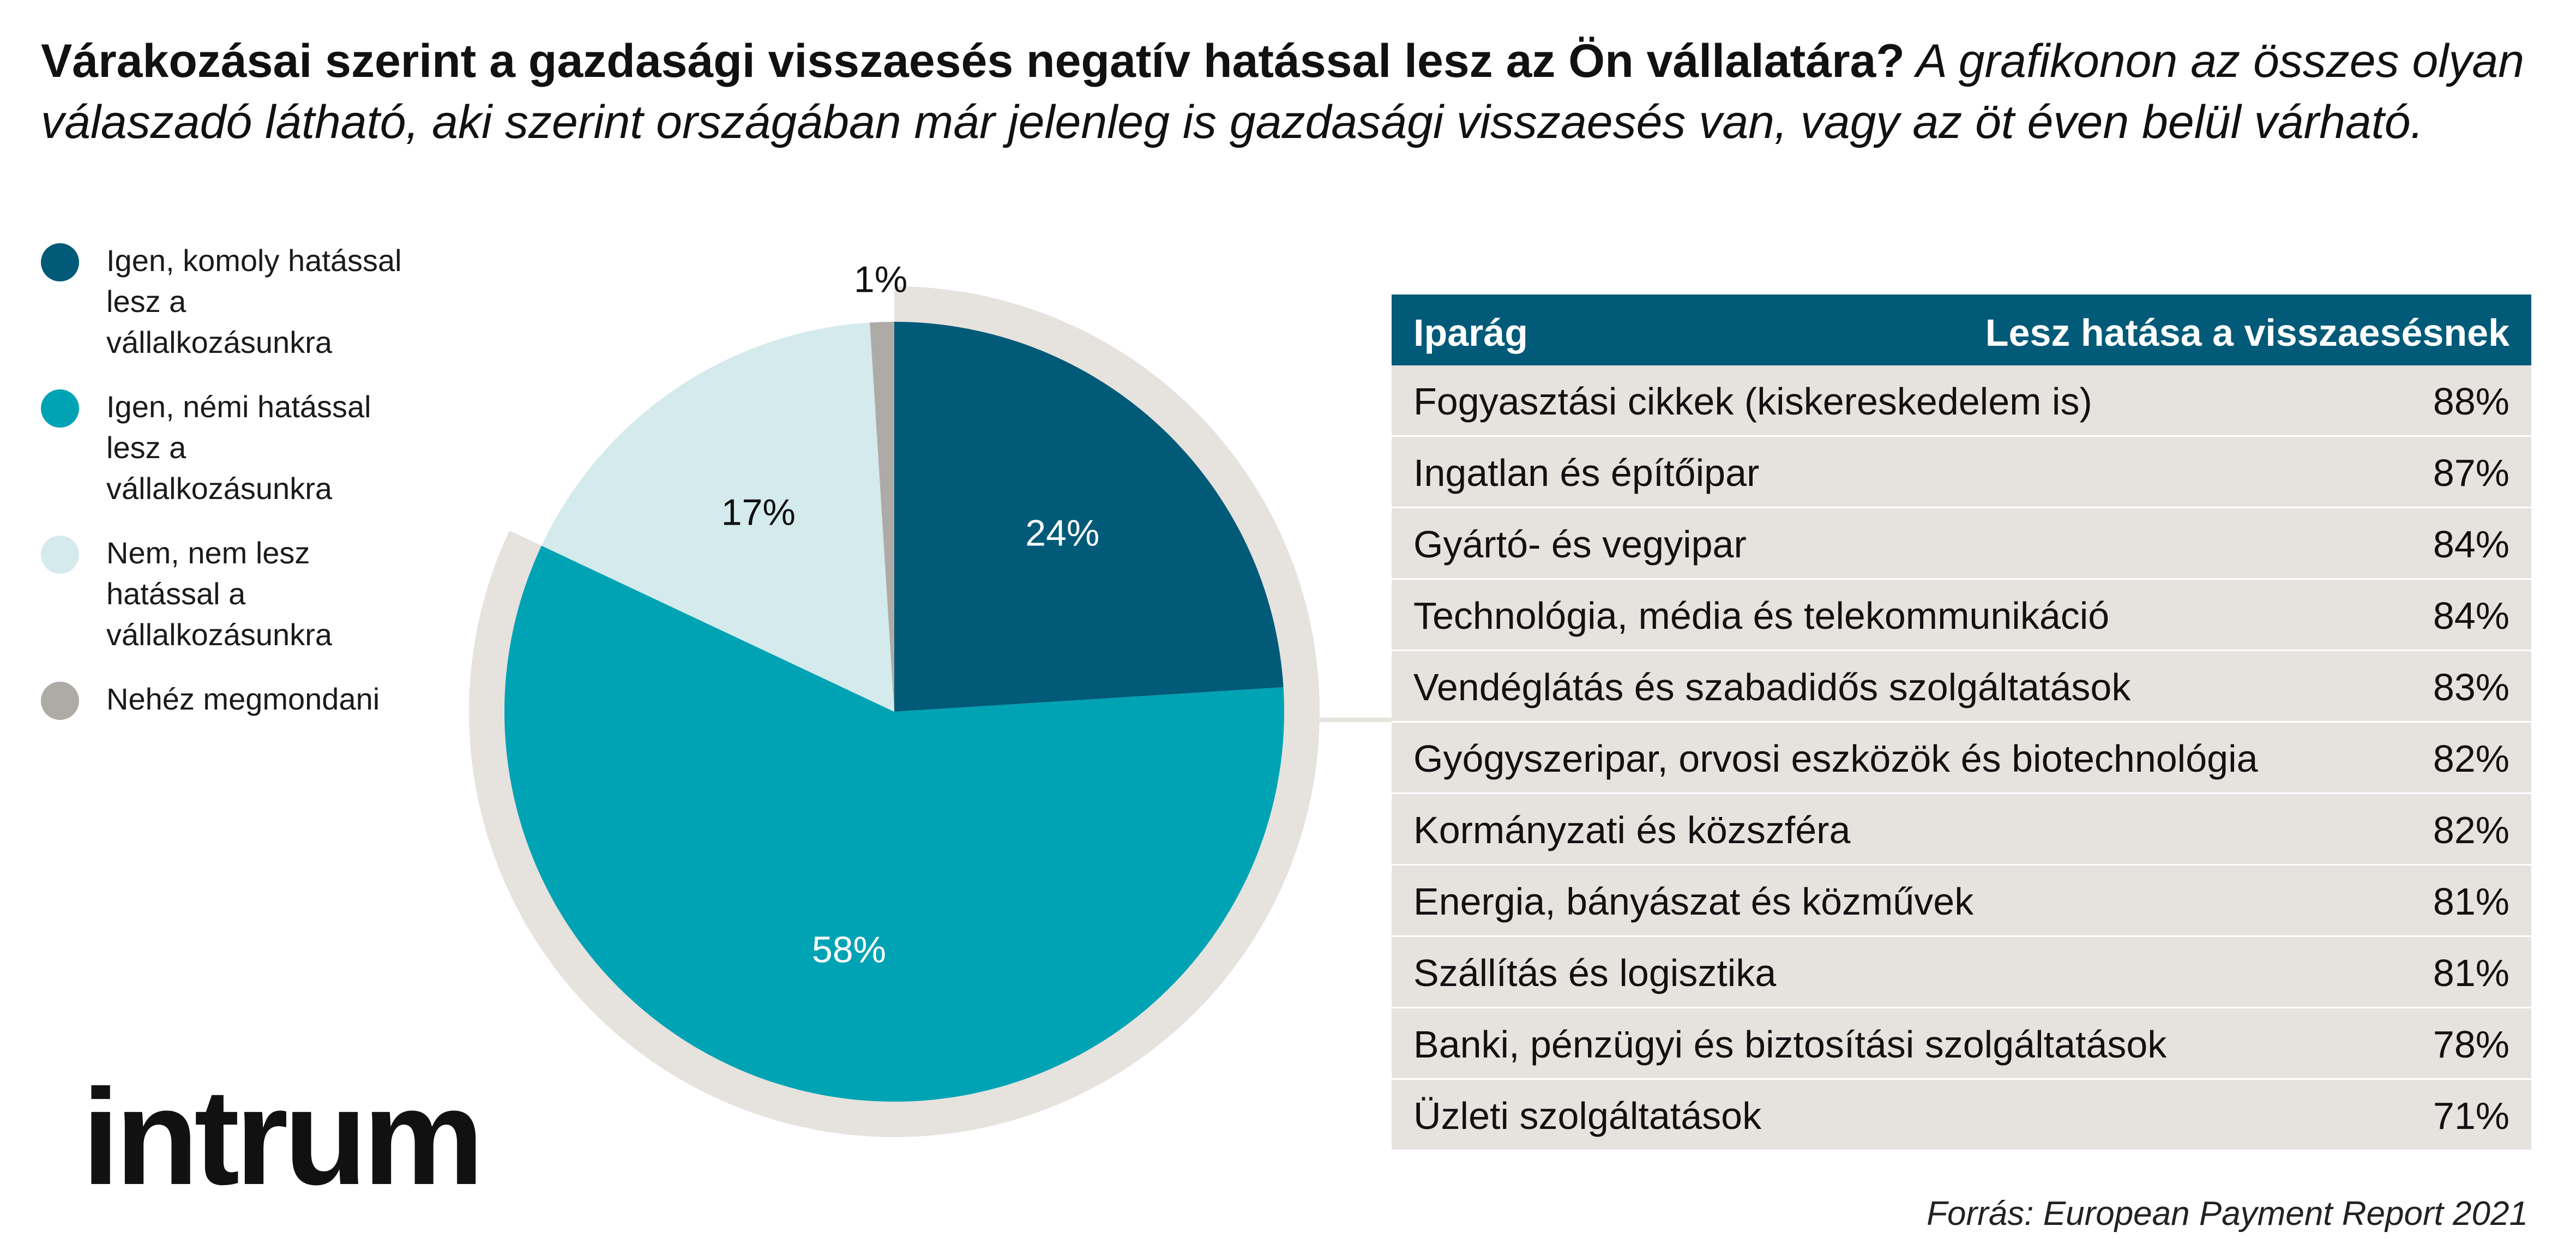  I want to click on row-value: 87%, so click(2471, 473).